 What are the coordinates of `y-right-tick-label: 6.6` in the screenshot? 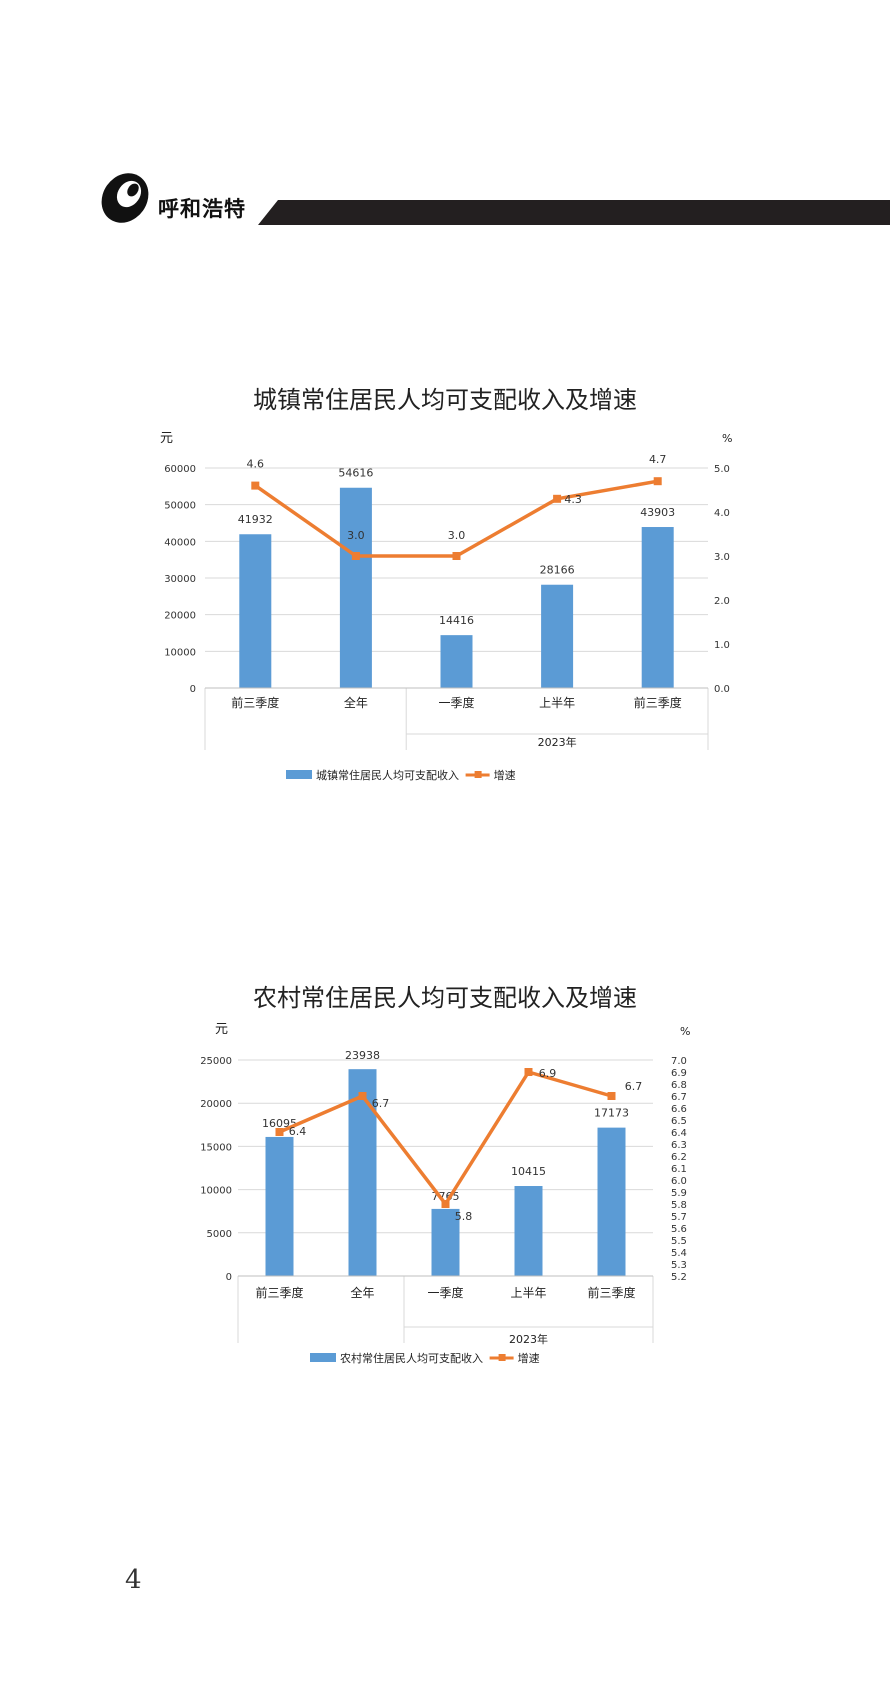 It's located at (679, 1109).